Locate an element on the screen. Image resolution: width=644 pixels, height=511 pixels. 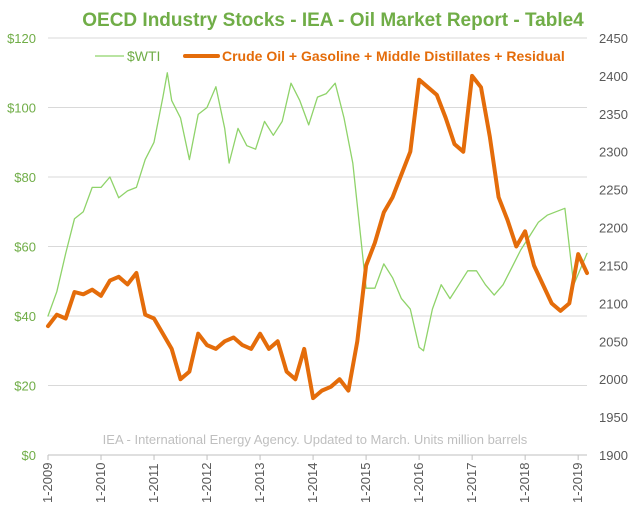
right-tick-label: 2300 is located at coordinates (613, 152).